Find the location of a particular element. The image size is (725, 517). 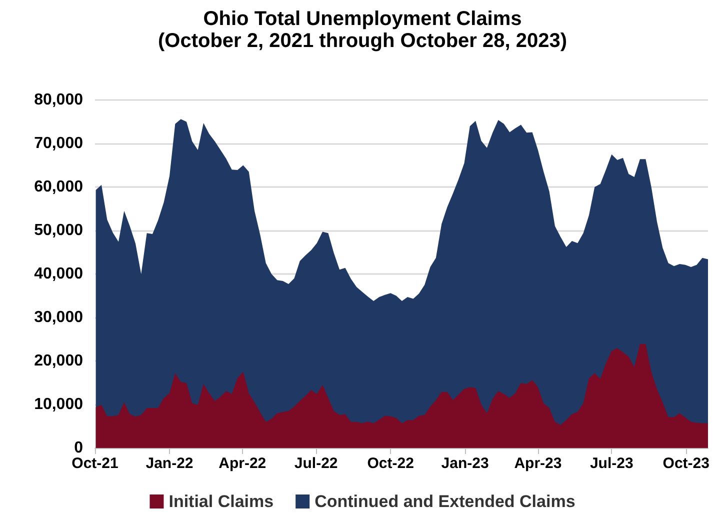

x-tick-label: Jul-22 is located at coordinates (316, 463).